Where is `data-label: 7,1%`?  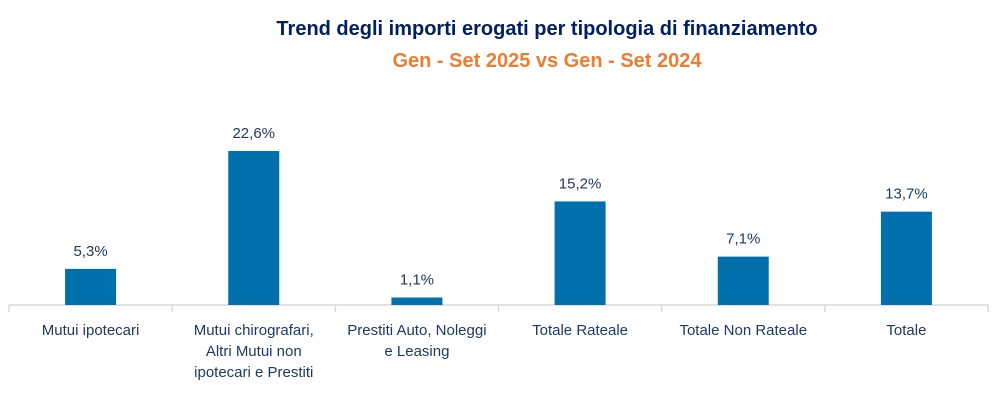 data-label: 7,1% is located at coordinates (743, 239).